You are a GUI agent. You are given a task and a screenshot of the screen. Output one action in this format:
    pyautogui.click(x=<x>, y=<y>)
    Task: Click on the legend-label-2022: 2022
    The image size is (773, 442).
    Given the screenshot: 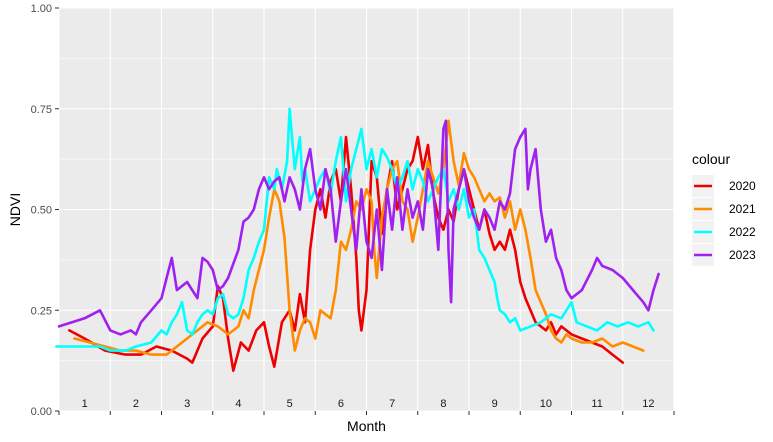 What is the action you would take?
    pyautogui.click(x=742, y=232)
    